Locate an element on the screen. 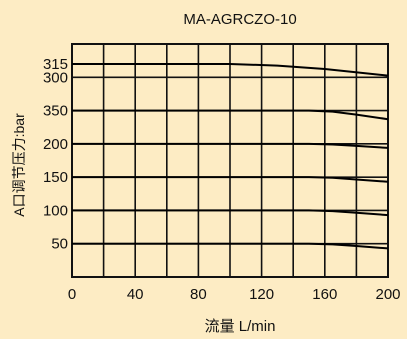 This screenshot has width=407, height=339. y-tick-label: 150 is located at coordinates (55, 177).